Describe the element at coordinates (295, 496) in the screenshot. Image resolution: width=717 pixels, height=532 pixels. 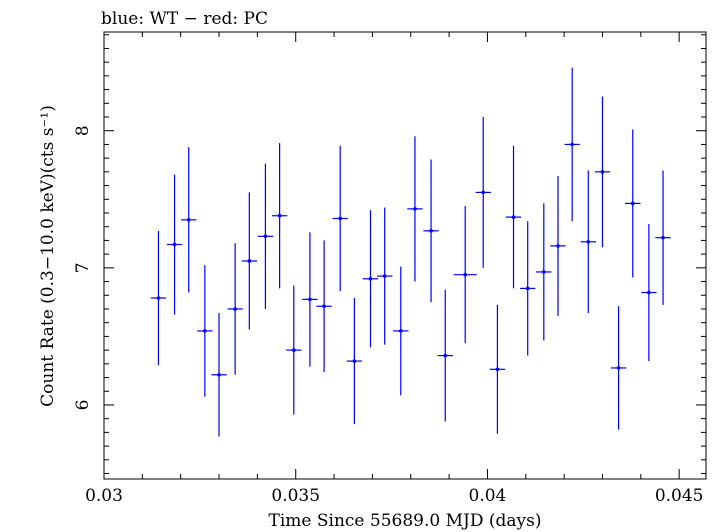
I see `x-tick-label: 0.035` at that location.